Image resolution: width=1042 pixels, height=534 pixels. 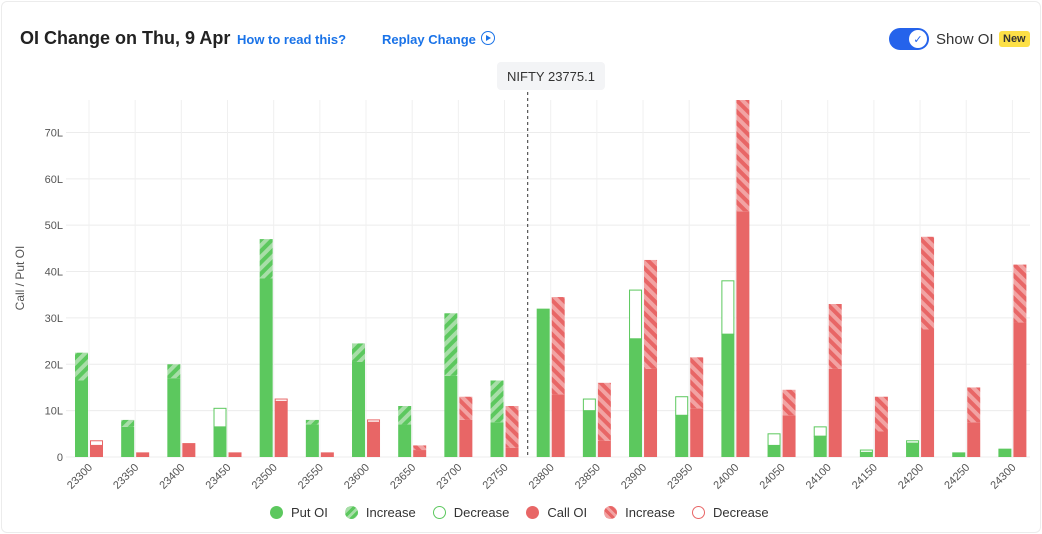 What do you see at coordinates (449, 477) in the screenshot?
I see `x-tick-label: 23700` at bounding box center [449, 477].